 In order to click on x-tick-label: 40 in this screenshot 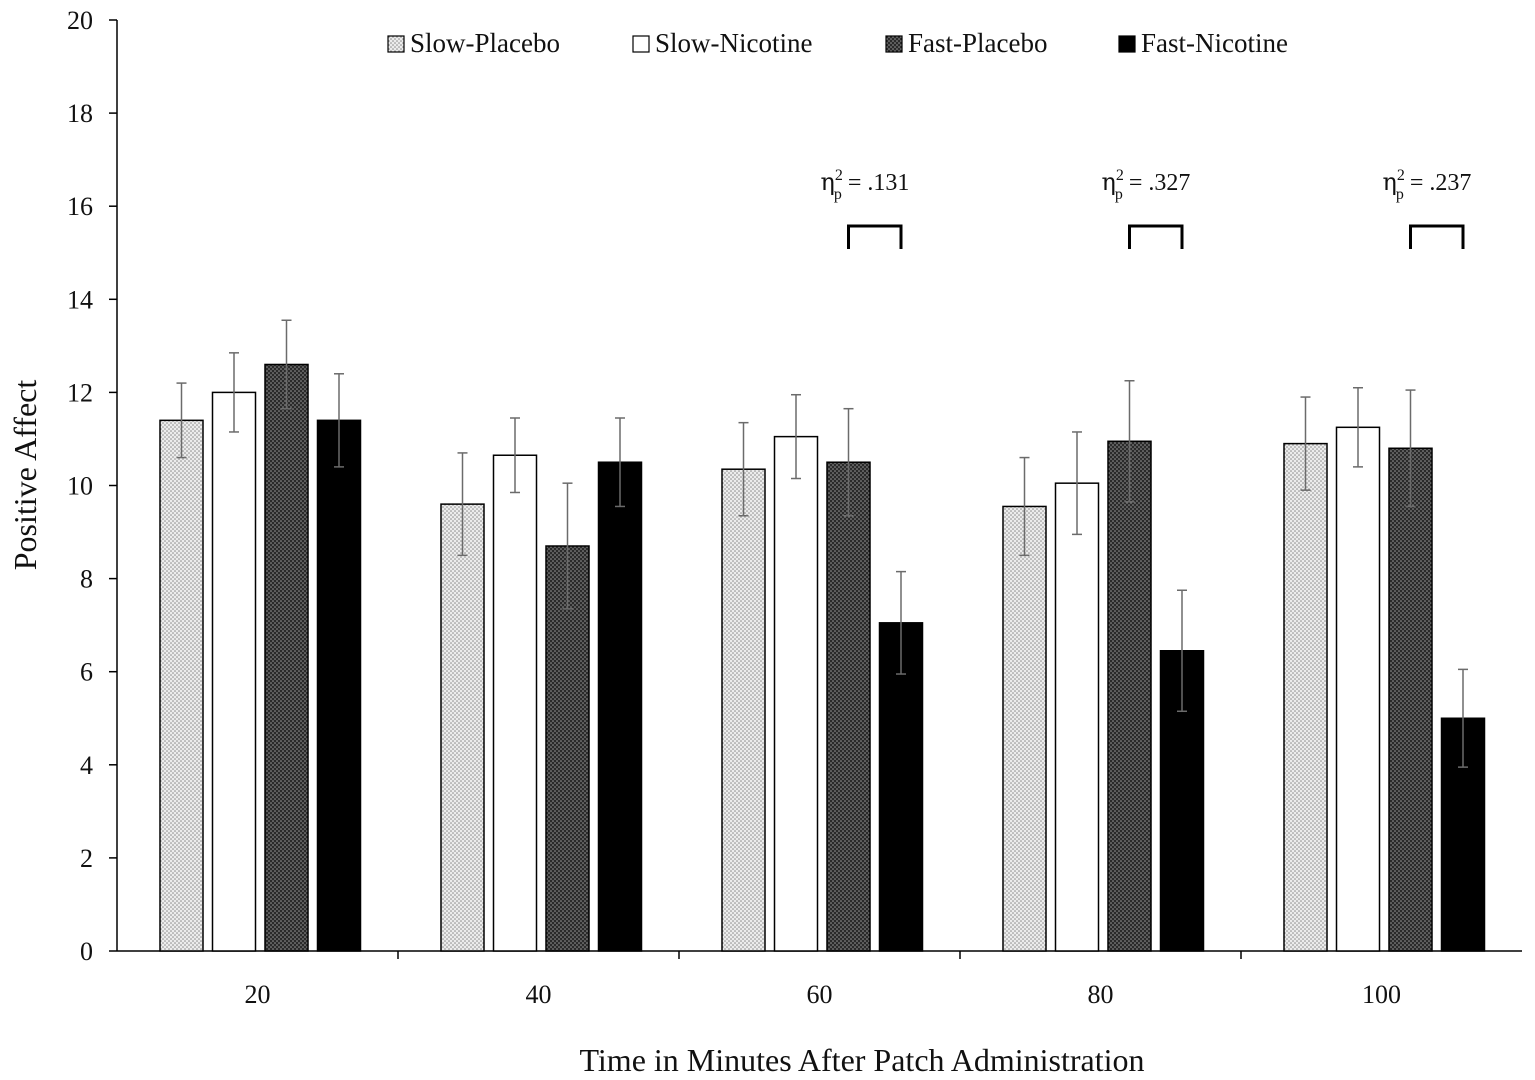, I will do `click(539, 994)`.